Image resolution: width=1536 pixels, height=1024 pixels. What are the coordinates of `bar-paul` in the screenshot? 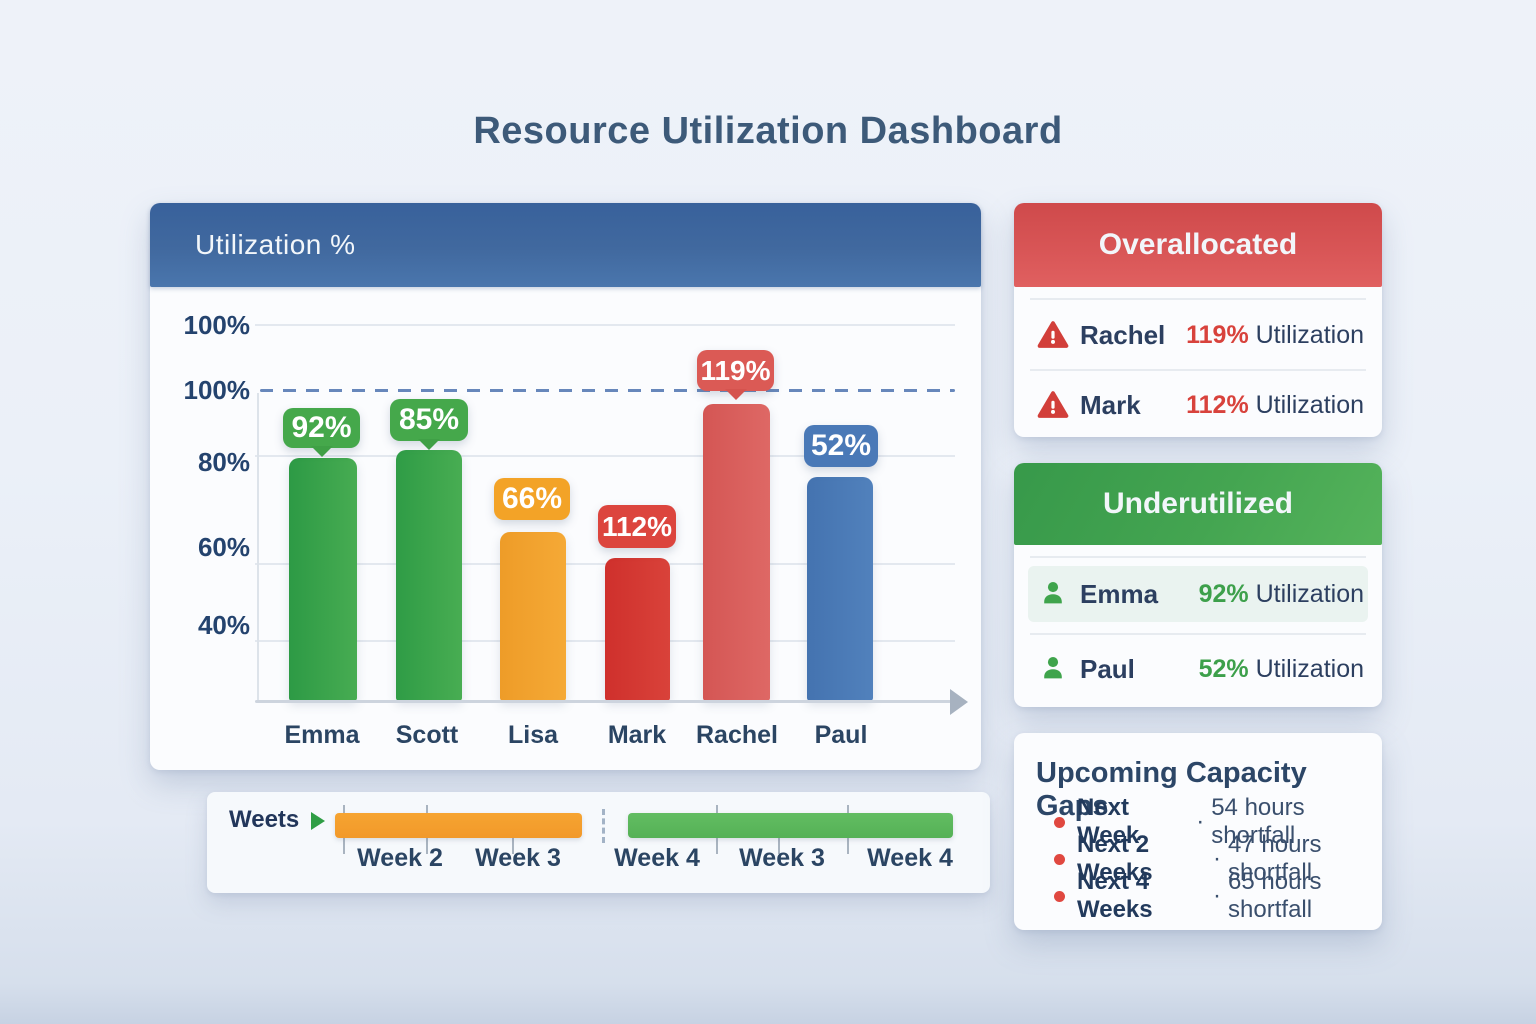 It's located at (840, 589).